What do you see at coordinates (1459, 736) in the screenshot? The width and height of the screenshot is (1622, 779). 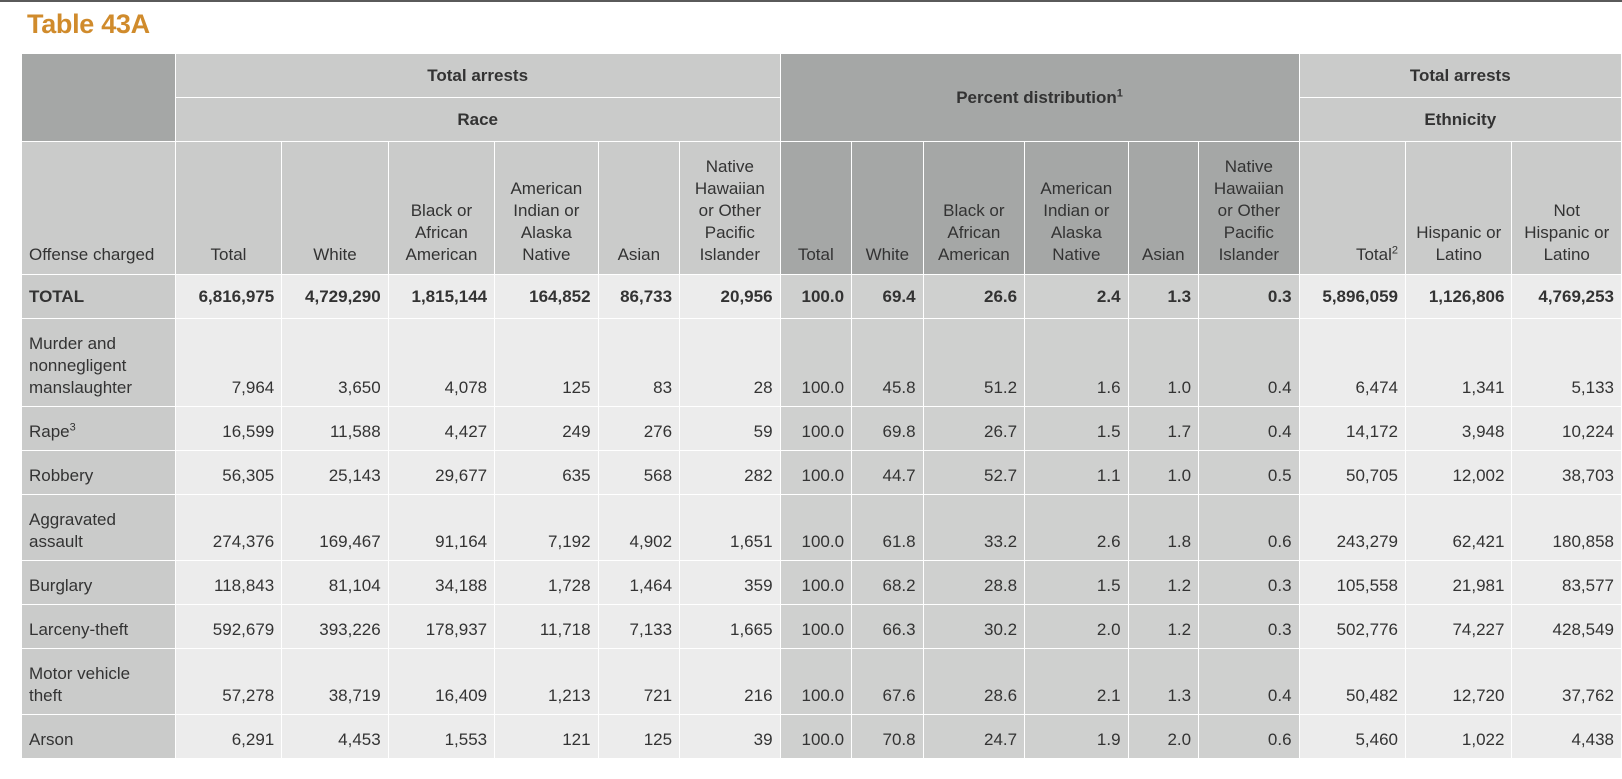 I see `table-cell: 1,022` at bounding box center [1459, 736].